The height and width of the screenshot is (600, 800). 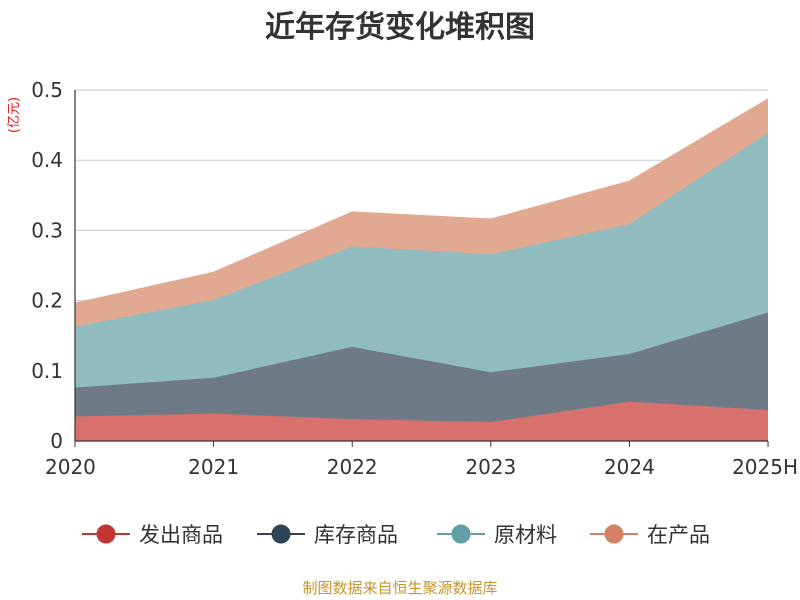 I want to click on legend-item: 在产品, so click(x=650, y=535).